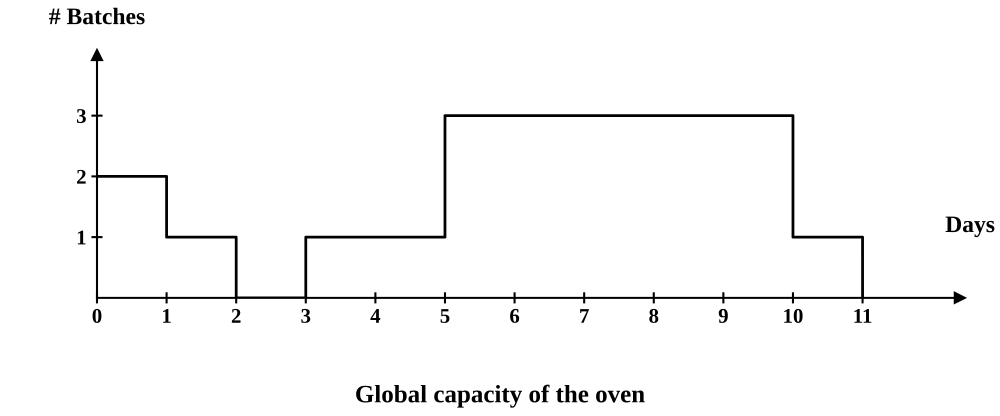 This screenshot has width=1000, height=416. I want to click on x-tick-label: 9, so click(723, 315).